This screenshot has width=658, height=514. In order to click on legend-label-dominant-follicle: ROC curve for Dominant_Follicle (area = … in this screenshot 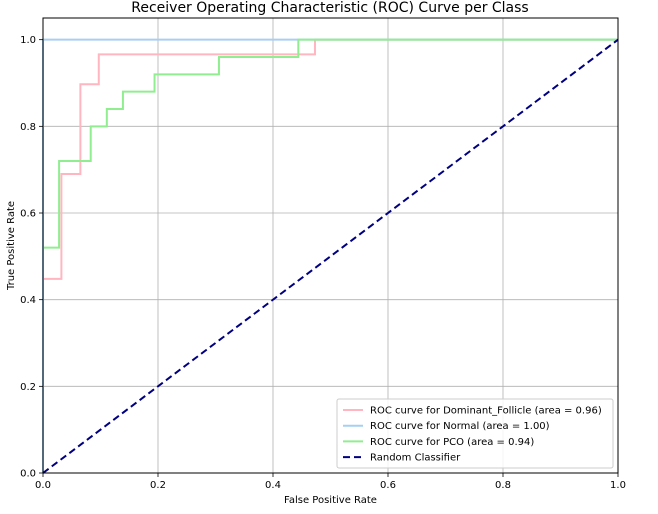, I will do `click(486, 411)`.